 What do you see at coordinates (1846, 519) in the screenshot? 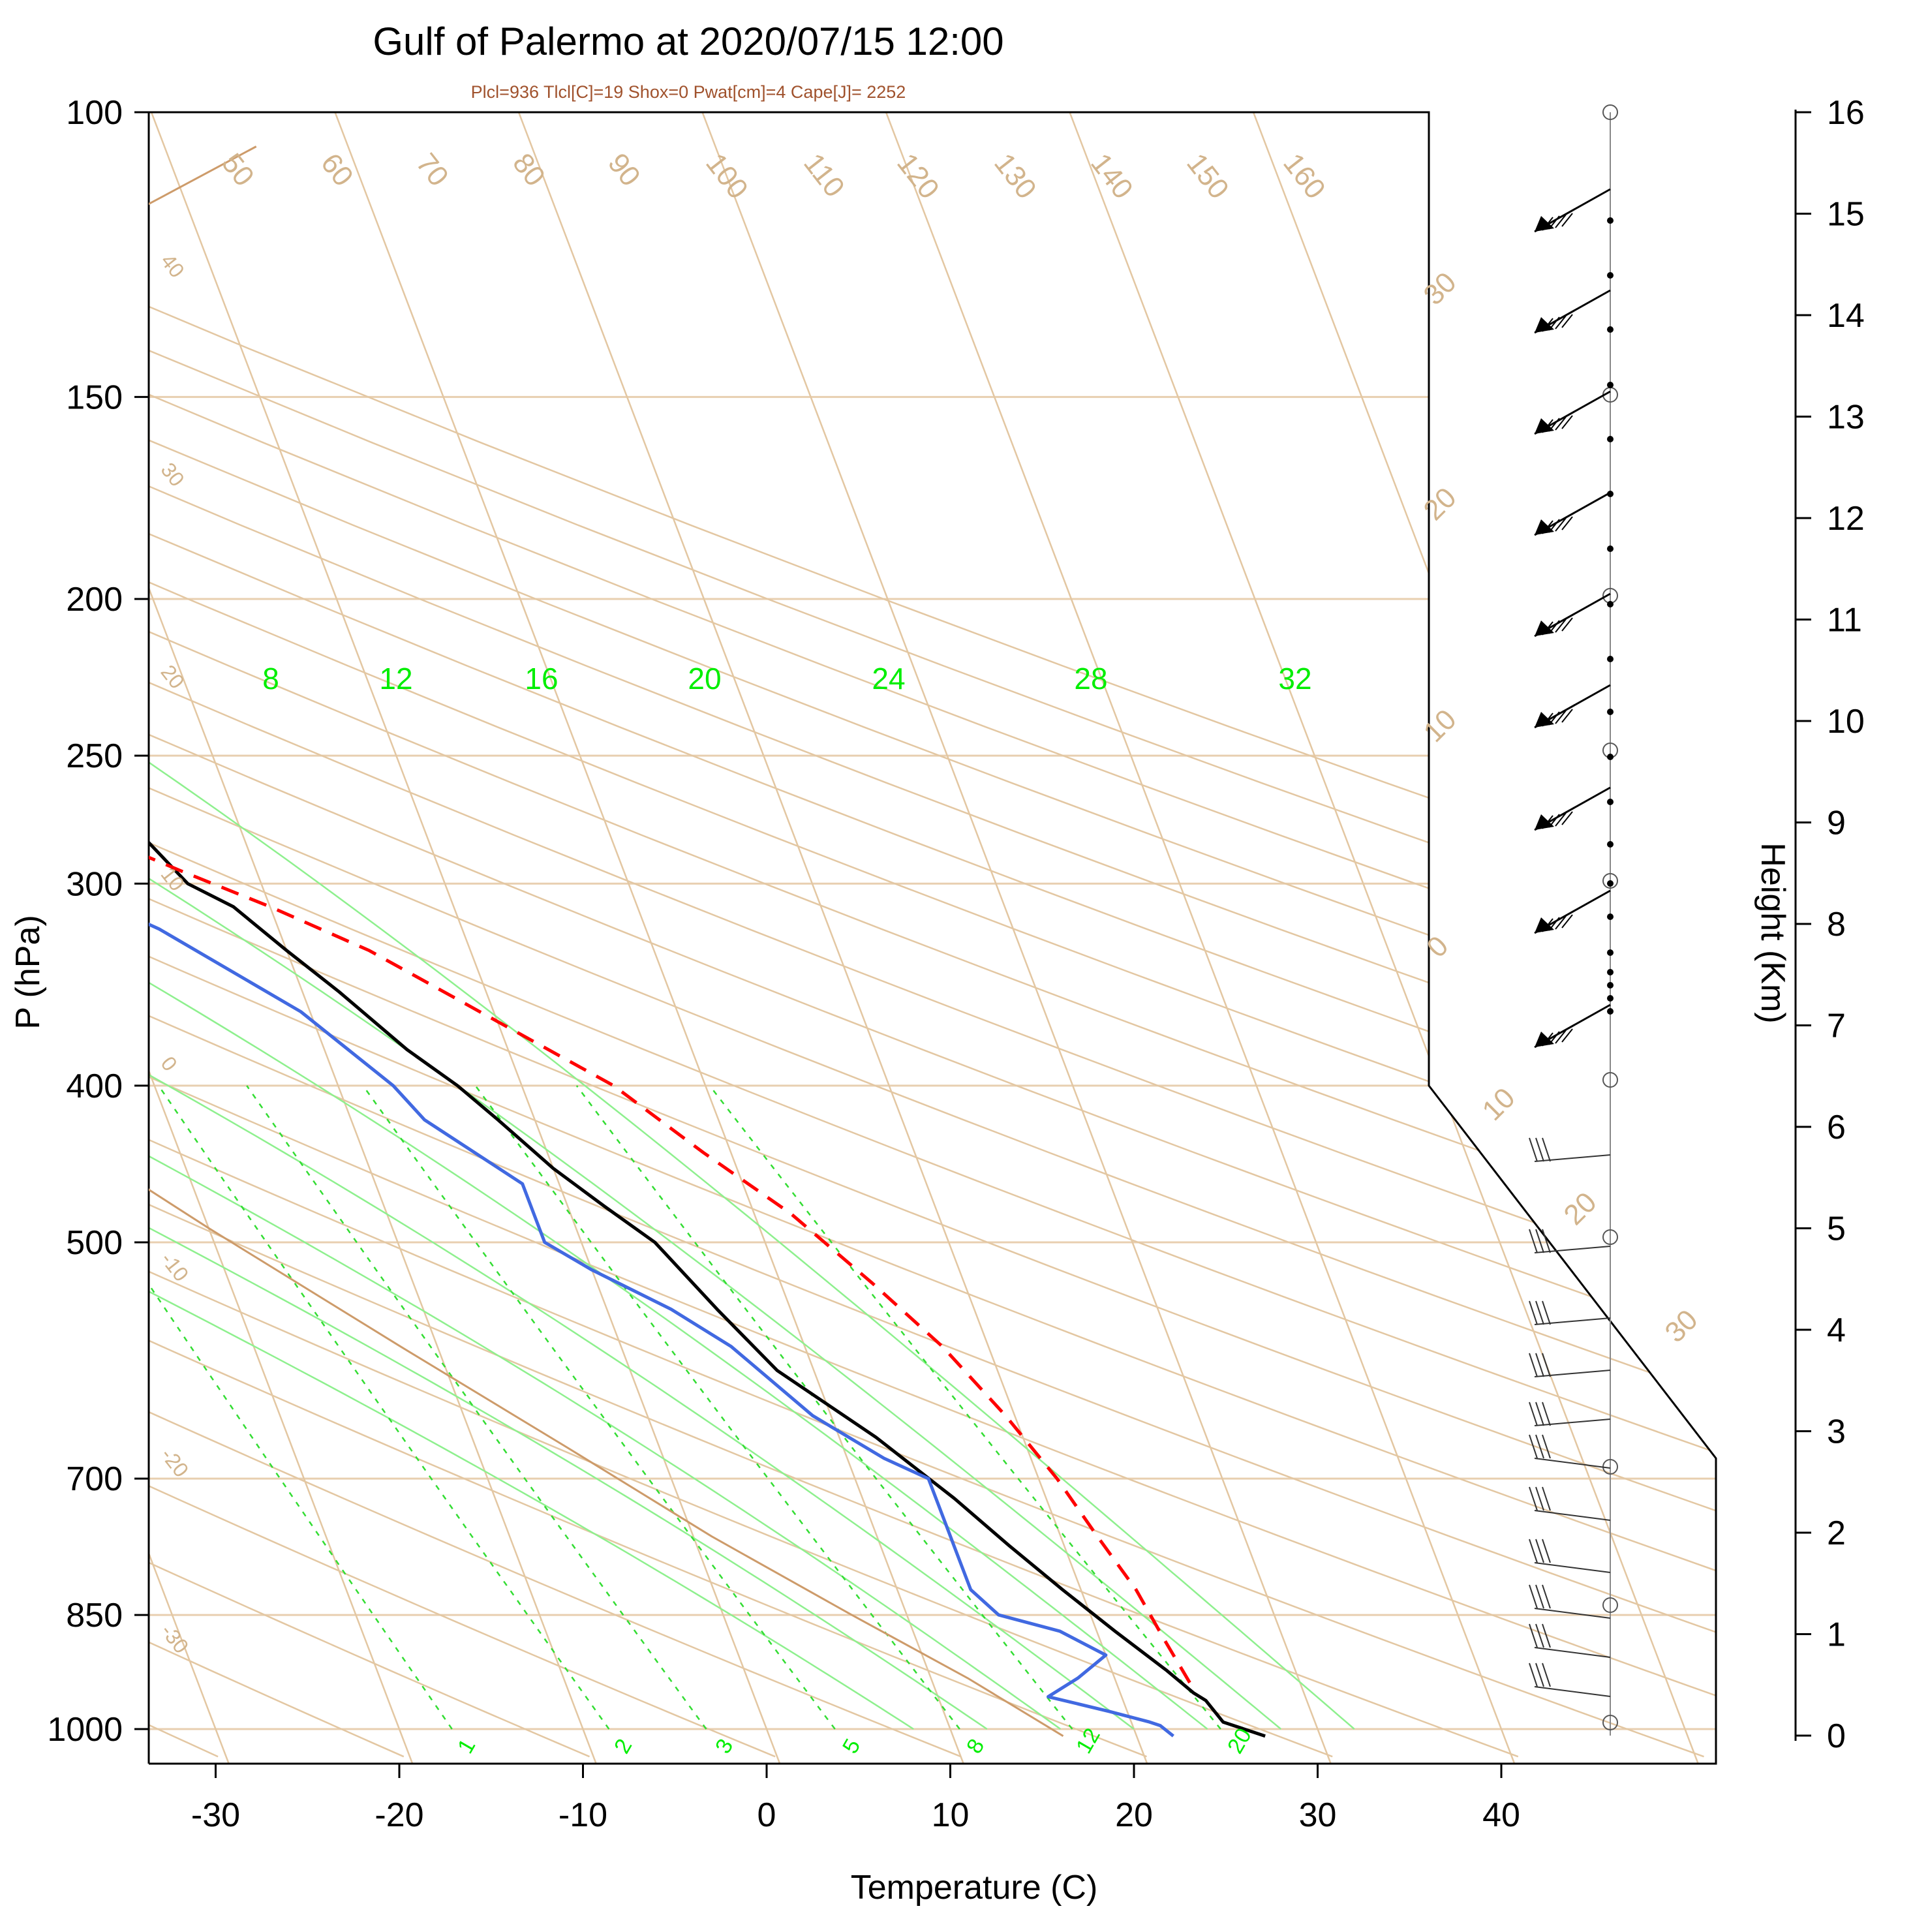
I see `height-tick-label: 12` at bounding box center [1846, 519].